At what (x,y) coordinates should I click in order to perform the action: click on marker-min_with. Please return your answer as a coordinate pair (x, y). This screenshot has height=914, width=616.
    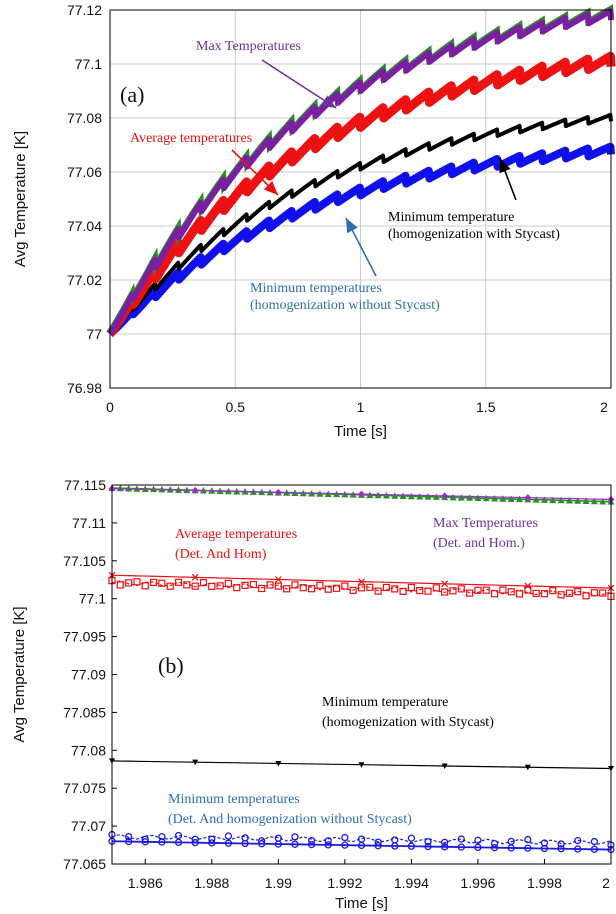
    Looking at the image, I should click on (527, 767).